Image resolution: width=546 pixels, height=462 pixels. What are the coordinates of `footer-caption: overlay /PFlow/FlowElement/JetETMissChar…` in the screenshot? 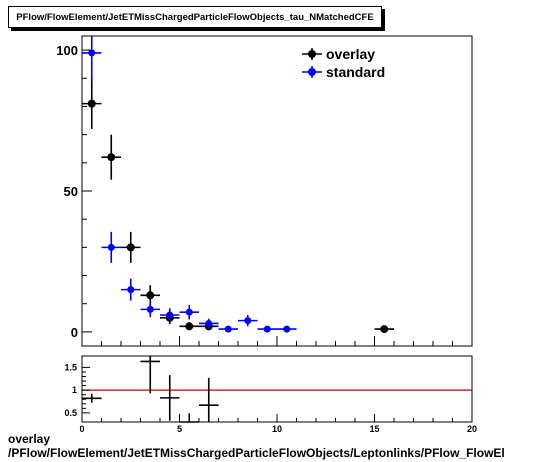 It's located at (277, 446).